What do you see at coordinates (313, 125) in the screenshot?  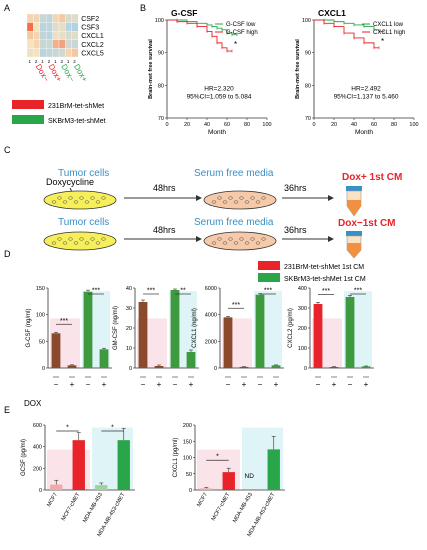 I see `x-tick-label: 0` at bounding box center [313, 125].